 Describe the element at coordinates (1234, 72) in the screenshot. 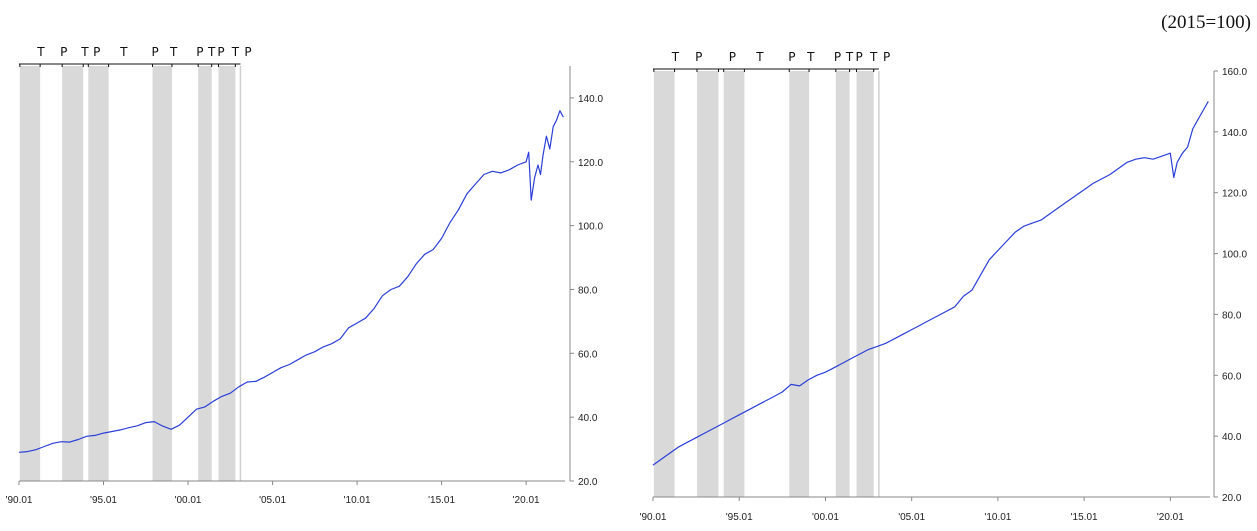

I see `y-tick-label: 160.0` at that location.